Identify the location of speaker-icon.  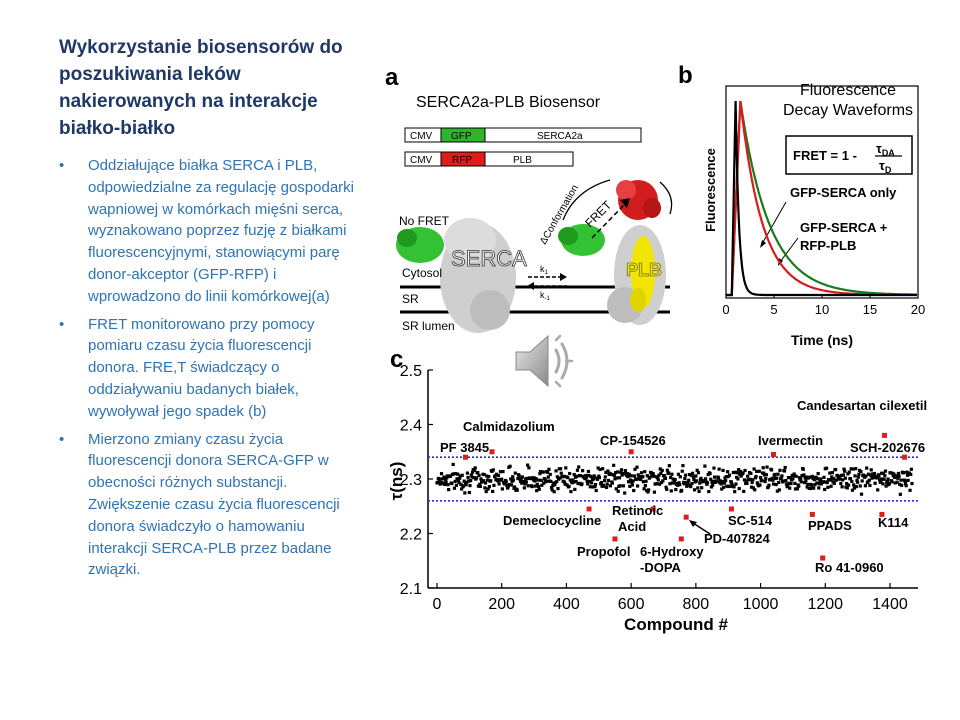
(544, 361).